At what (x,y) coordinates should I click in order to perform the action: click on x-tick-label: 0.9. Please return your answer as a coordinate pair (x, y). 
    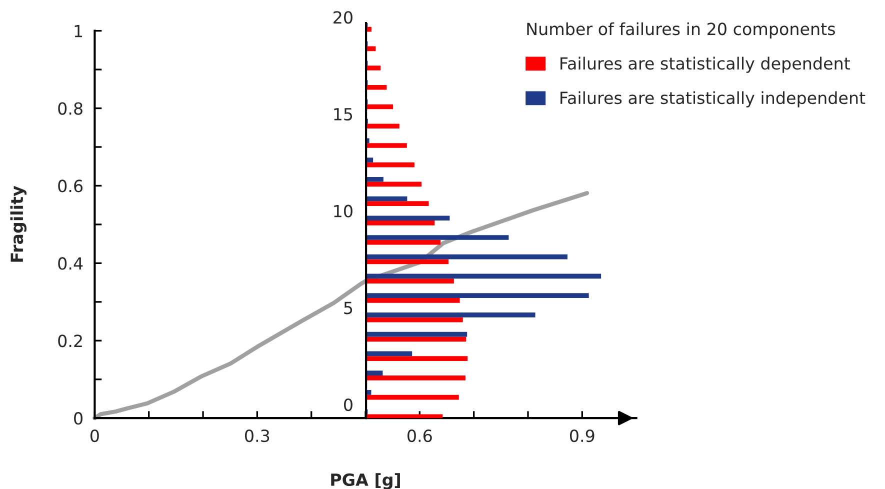
    Looking at the image, I should click on (582, 436).